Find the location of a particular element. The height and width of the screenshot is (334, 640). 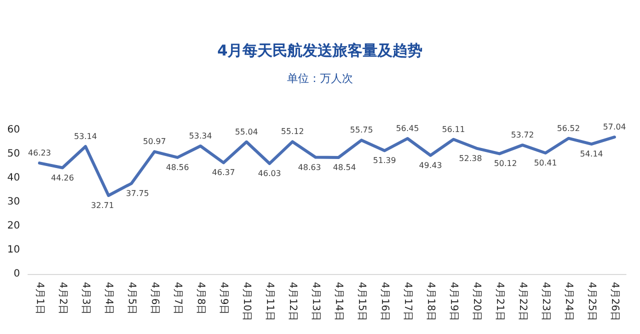

data-label: 56.11 is located at coordinates (453, 129).